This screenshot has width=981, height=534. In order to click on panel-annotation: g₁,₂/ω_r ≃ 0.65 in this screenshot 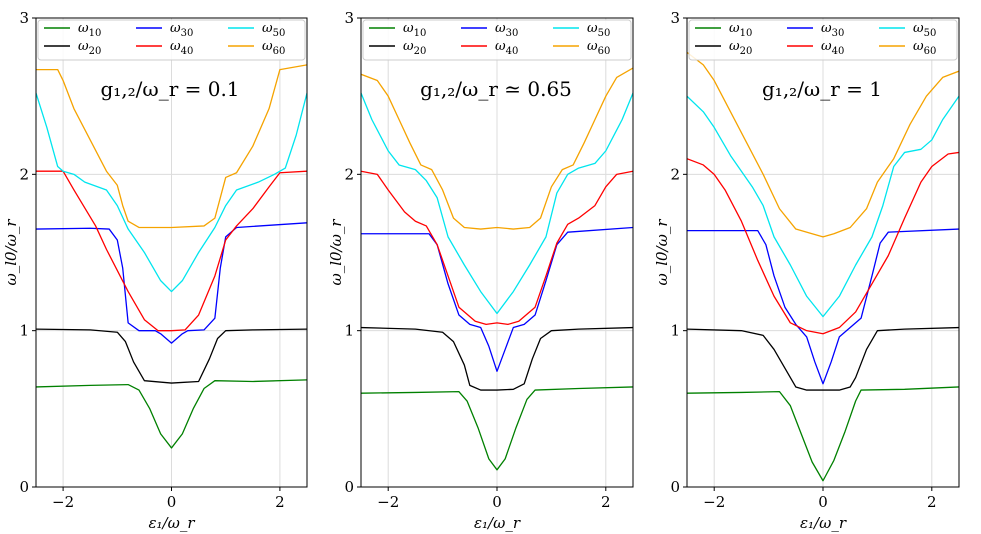, I will do `click(496, 89)`.